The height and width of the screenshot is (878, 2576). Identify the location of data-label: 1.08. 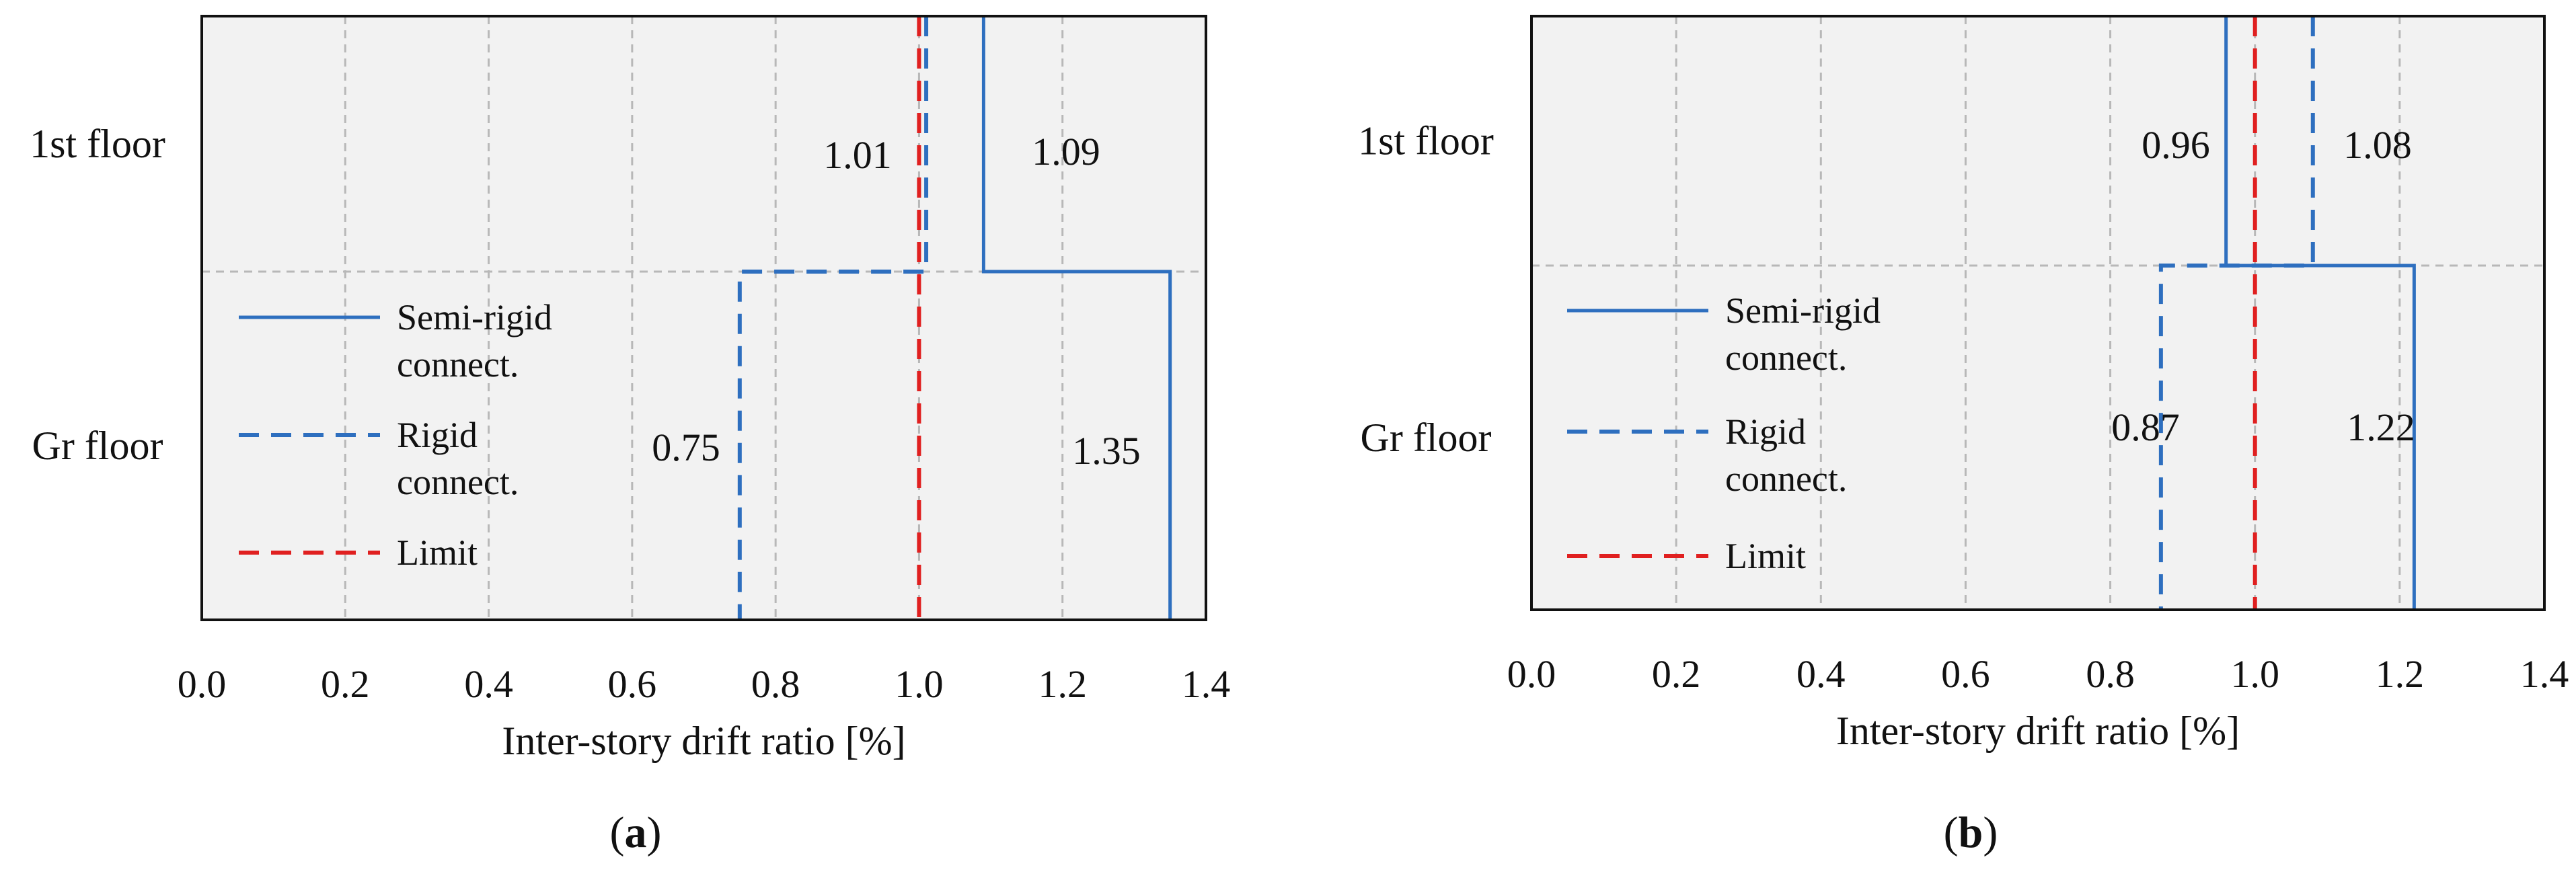
(2377, 145).